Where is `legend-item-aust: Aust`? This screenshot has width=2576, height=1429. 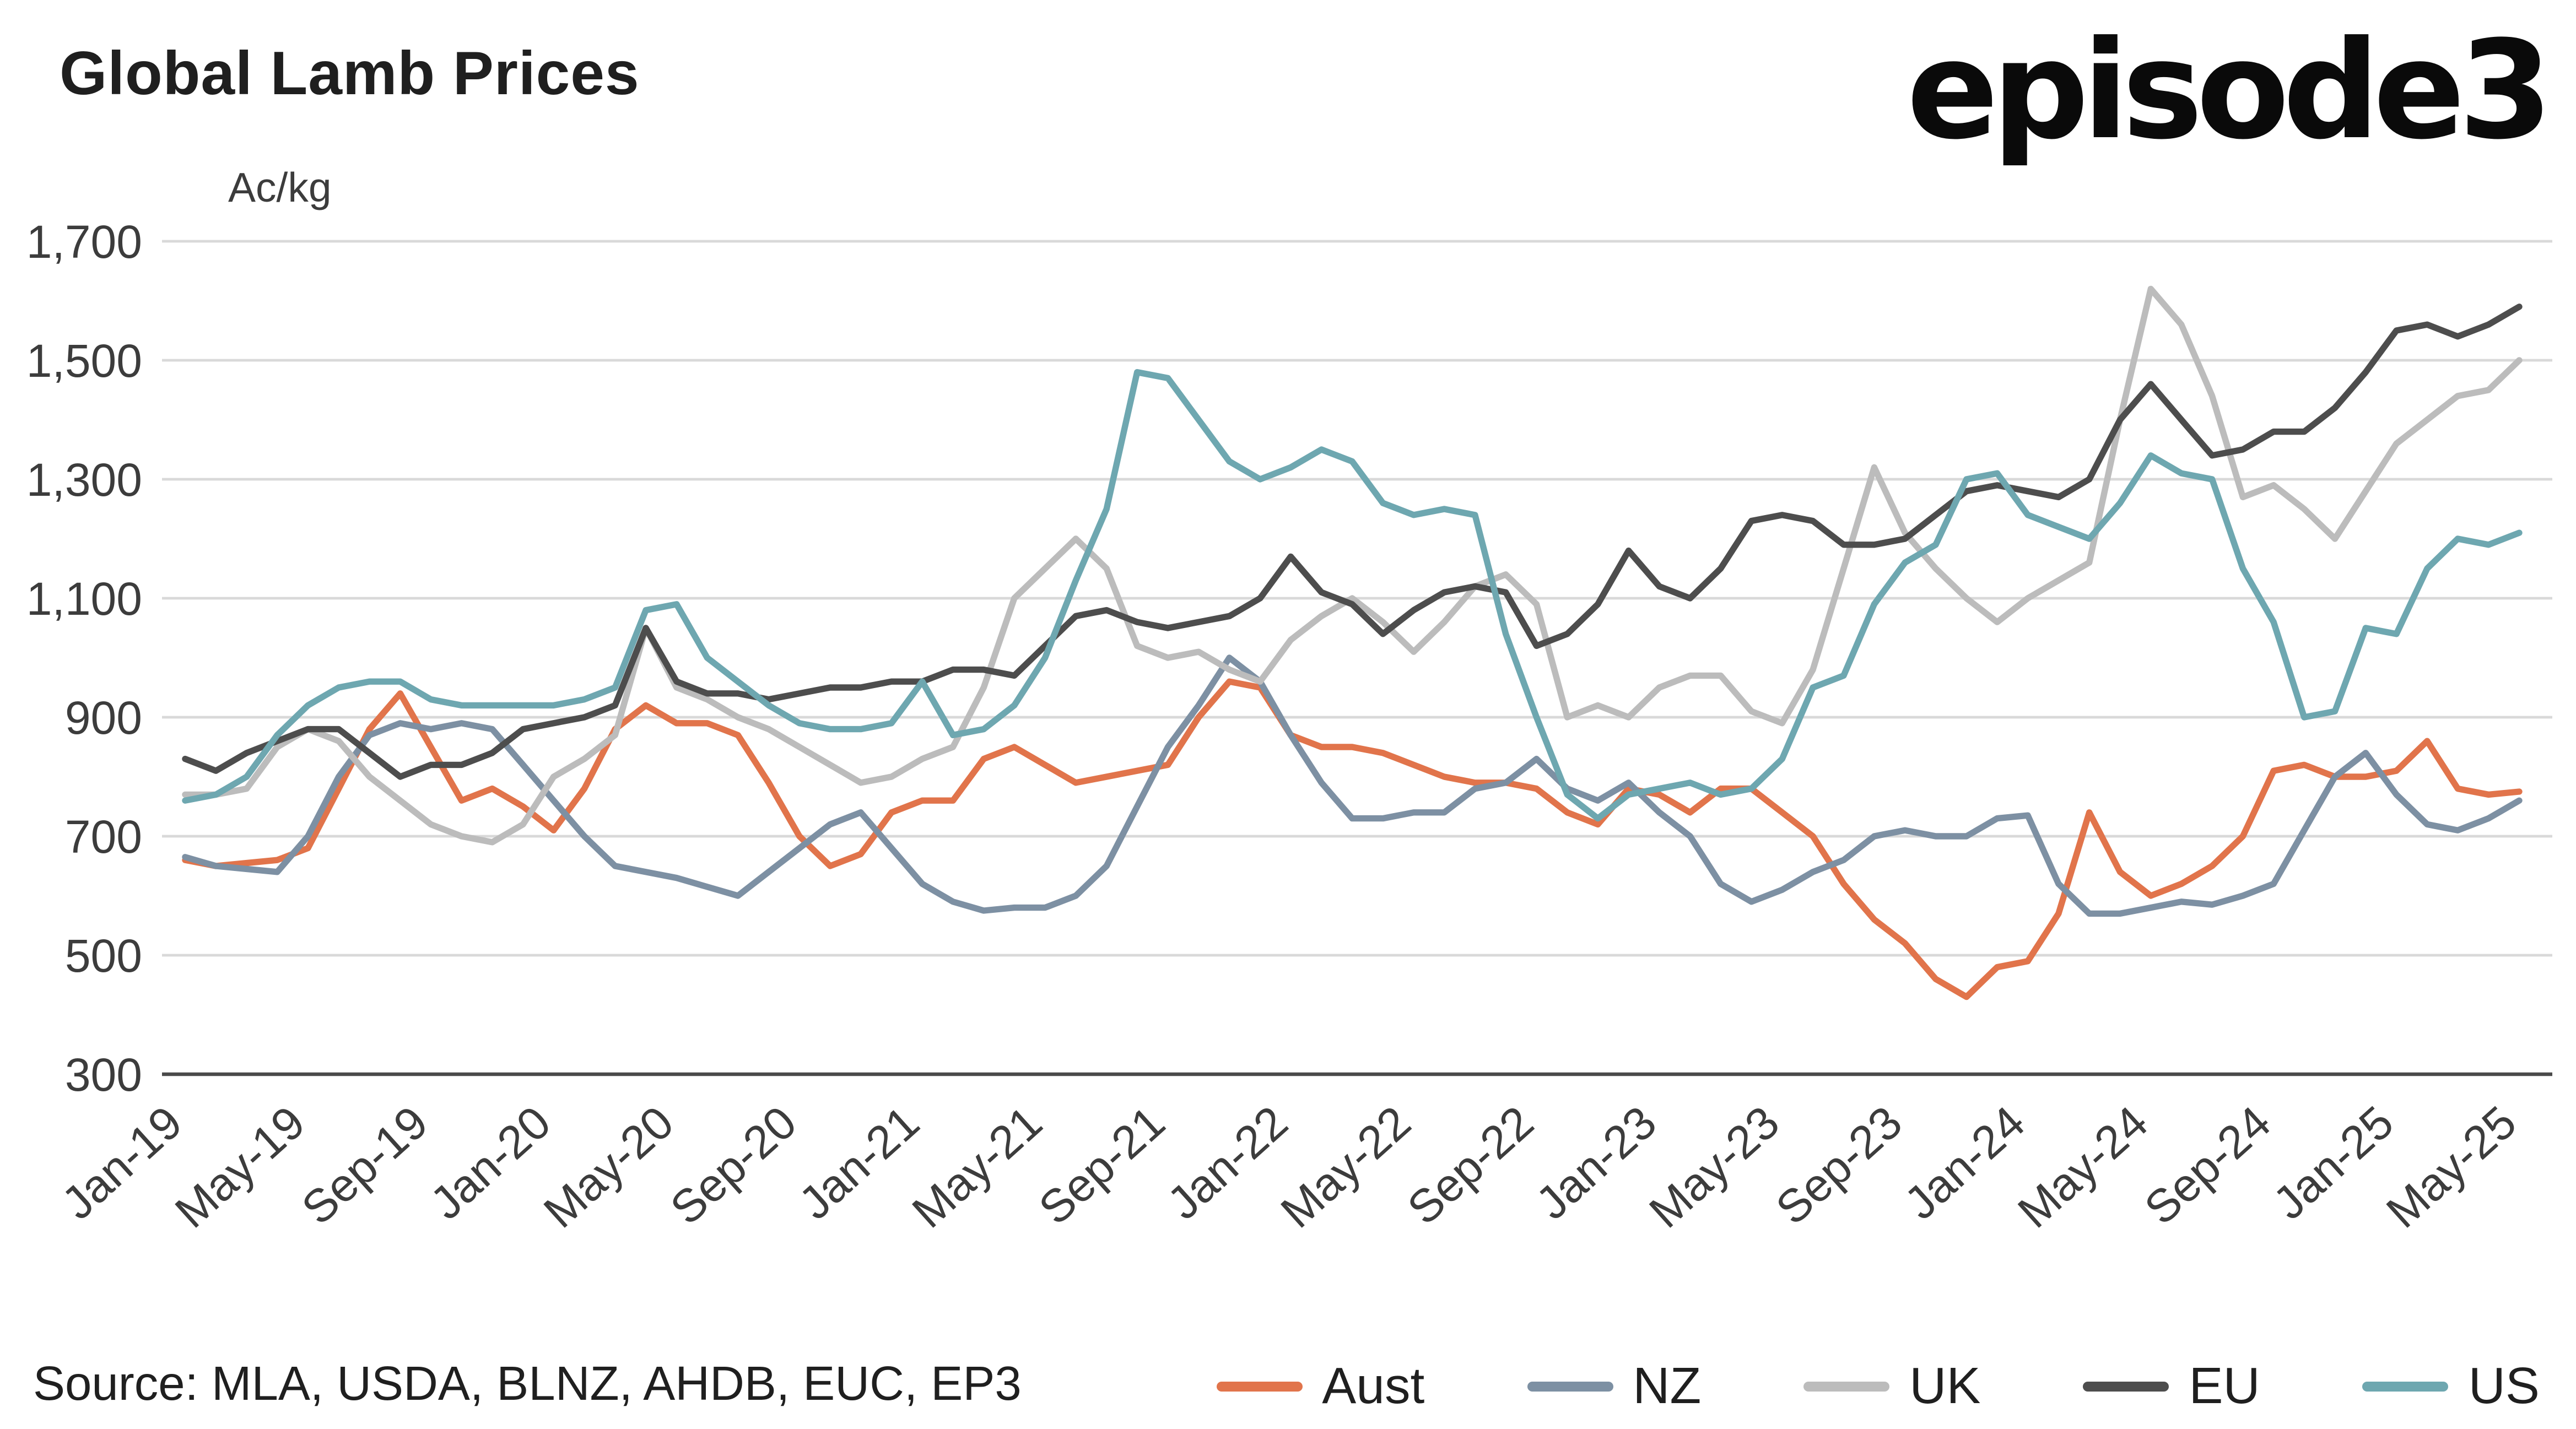 legend-item-aust: Aust is located at coordinates (1320, 1386).